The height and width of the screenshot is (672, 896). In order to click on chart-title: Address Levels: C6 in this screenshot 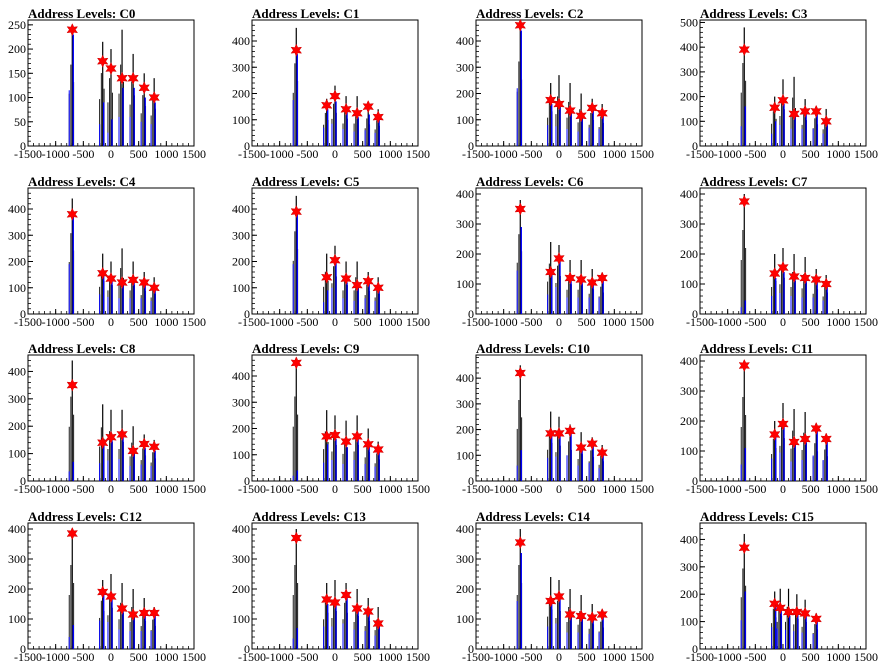, I will do `click(530, 181)`.